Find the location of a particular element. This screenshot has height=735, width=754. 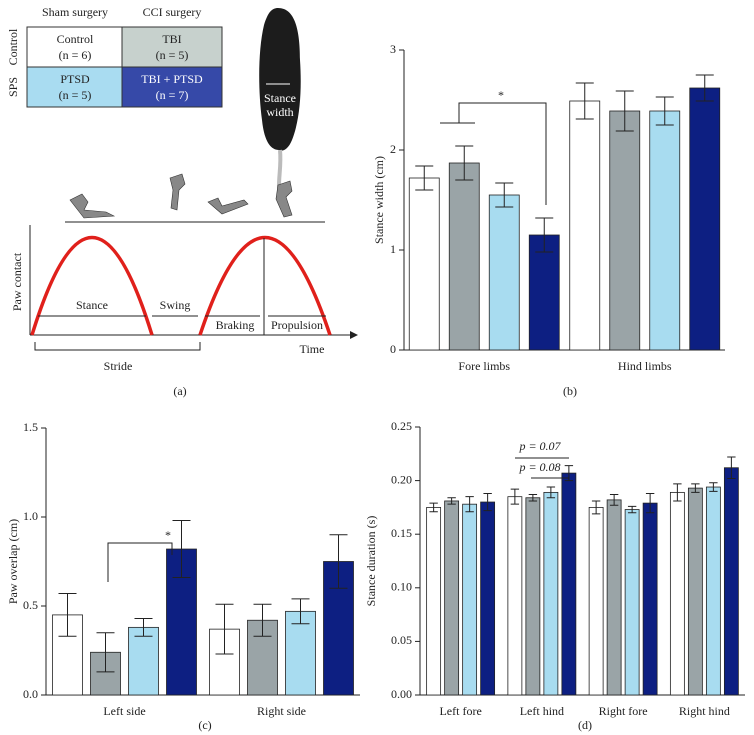

y-tick-label: 0 is located at coordinates (393, 349).